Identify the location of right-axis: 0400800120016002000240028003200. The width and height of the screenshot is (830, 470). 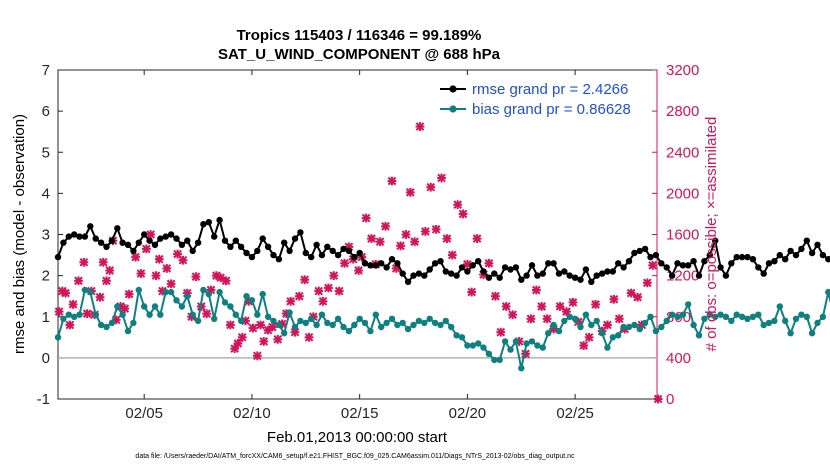
(675, 235).